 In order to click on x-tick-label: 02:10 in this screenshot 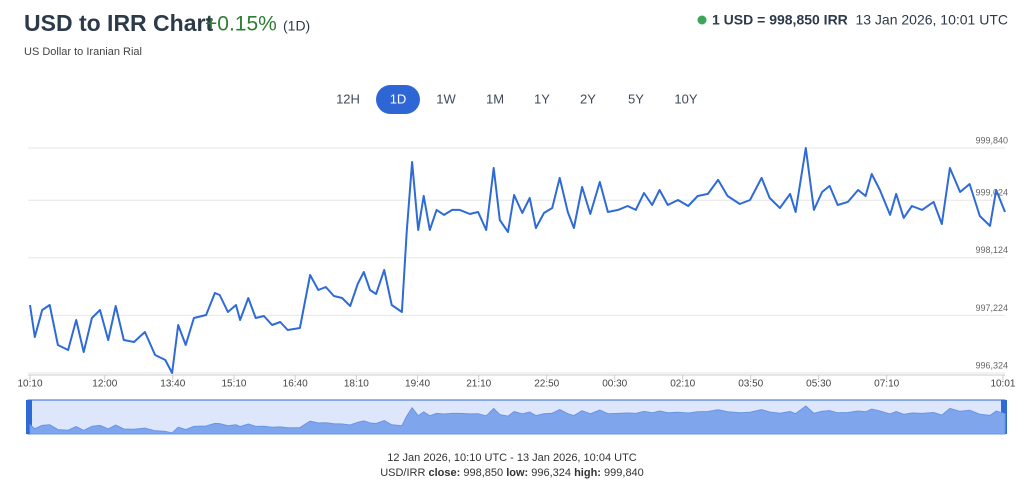, I will do `click(682, 384)`.